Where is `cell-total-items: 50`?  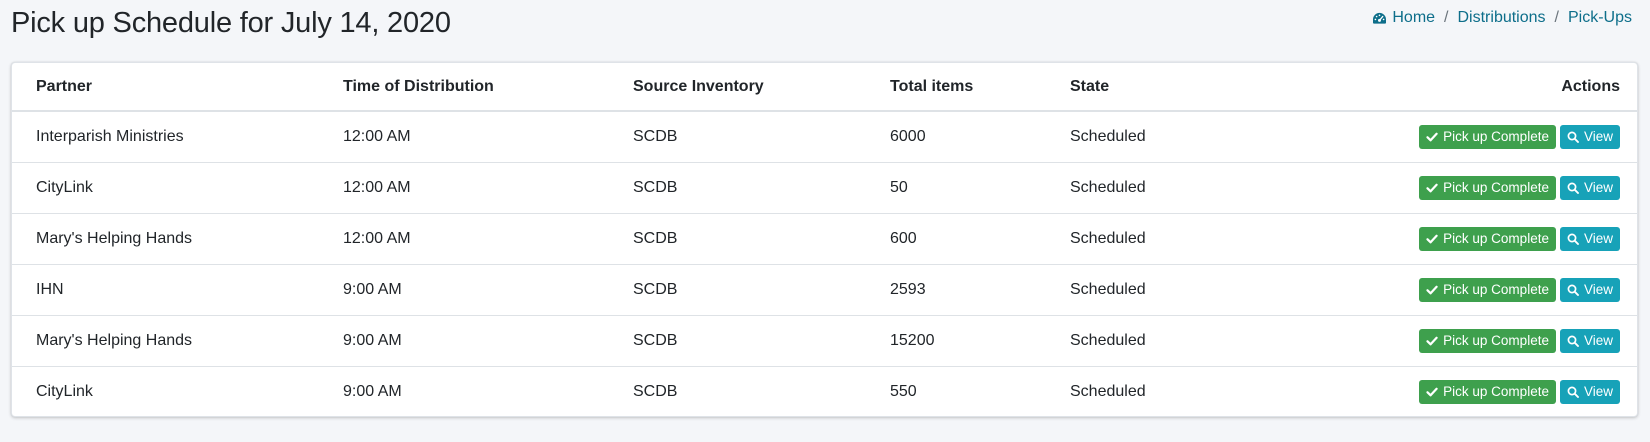
cell-total-items: 50 is located at coordinates (956, 187).